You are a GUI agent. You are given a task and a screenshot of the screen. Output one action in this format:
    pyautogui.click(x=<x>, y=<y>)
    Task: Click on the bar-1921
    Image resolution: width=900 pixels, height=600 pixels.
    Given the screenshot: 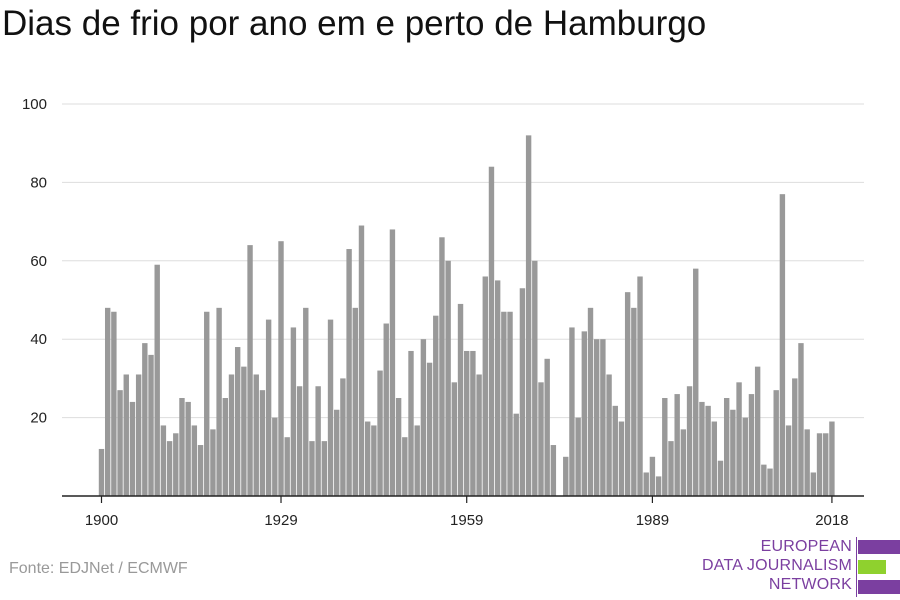 What is the action you would take?
    pyautogui.click(x=231, y=435)
    